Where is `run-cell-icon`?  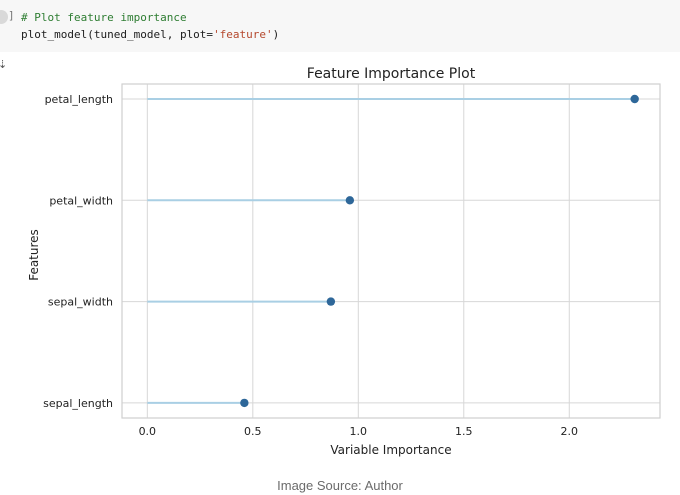 run-cell-icon is located at coordinates (4, 17).